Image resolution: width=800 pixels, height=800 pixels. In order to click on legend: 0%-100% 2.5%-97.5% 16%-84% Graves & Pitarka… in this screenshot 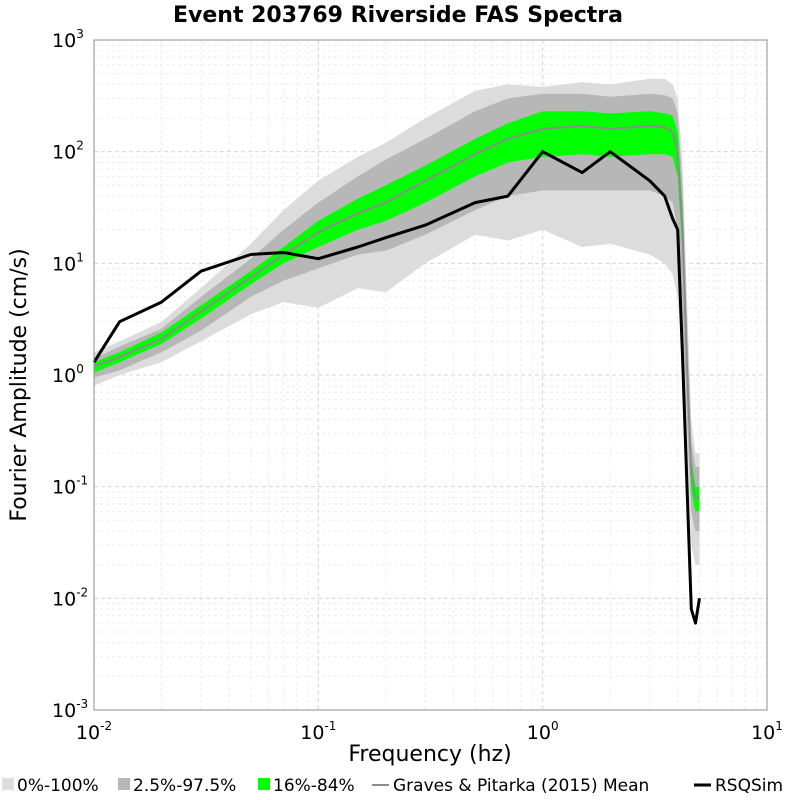, I will do `click(392, 786)`.